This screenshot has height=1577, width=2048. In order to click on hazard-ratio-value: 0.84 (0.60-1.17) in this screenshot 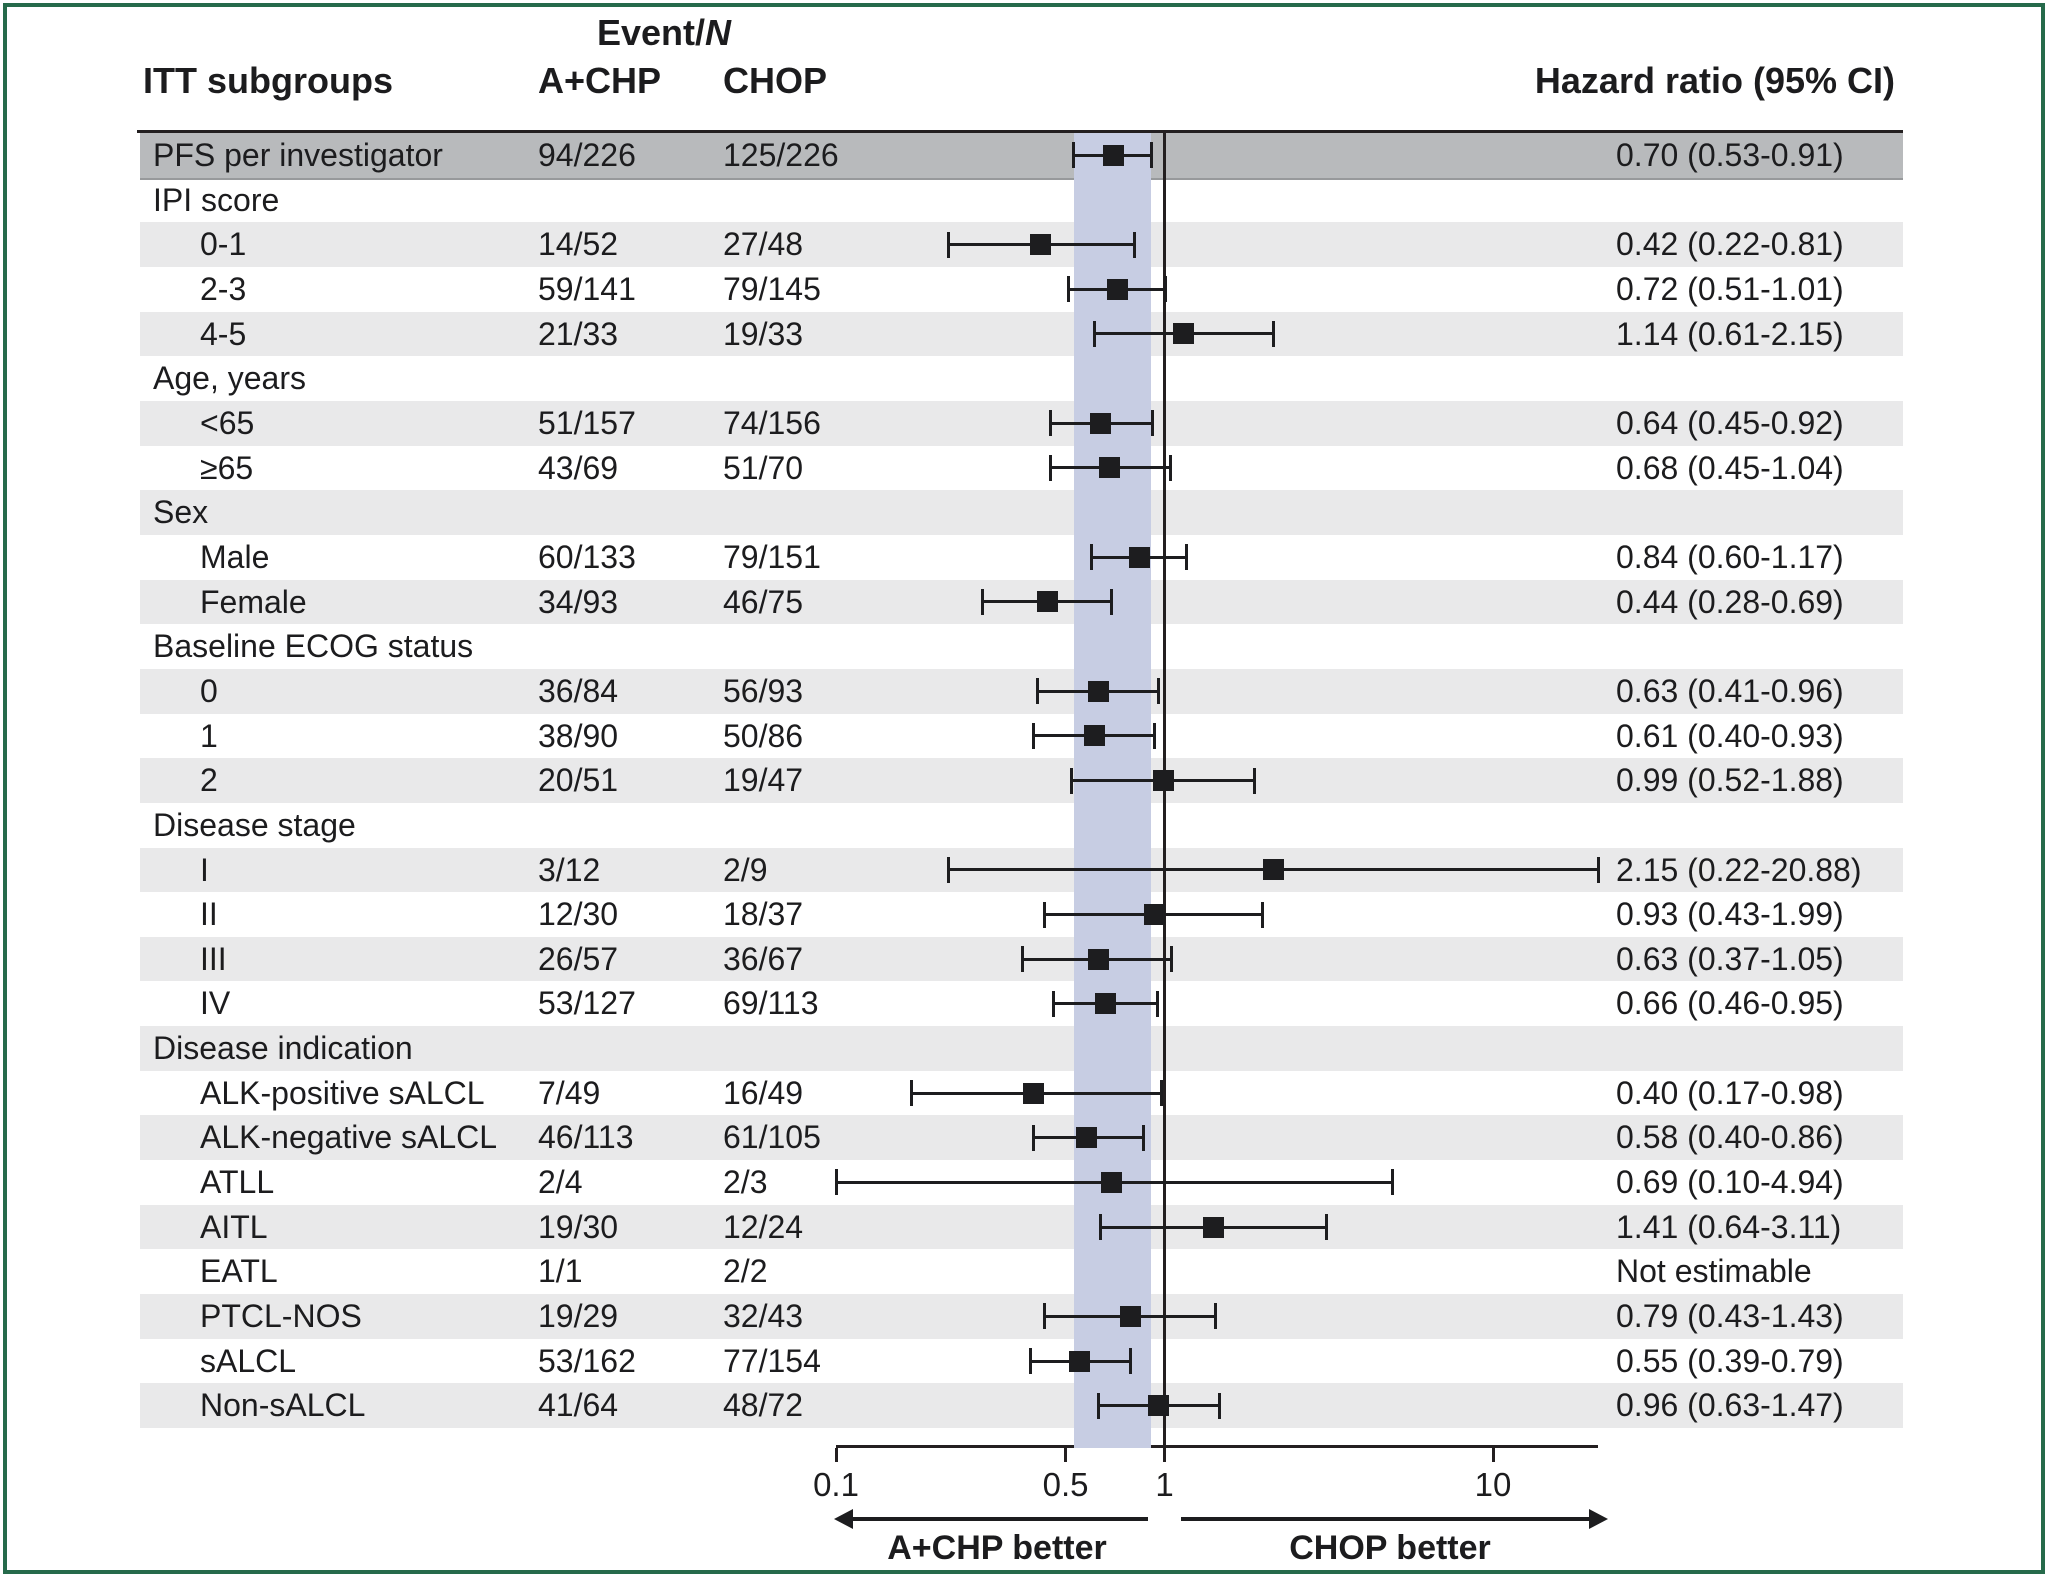, I will do `click(1730, 556)`.